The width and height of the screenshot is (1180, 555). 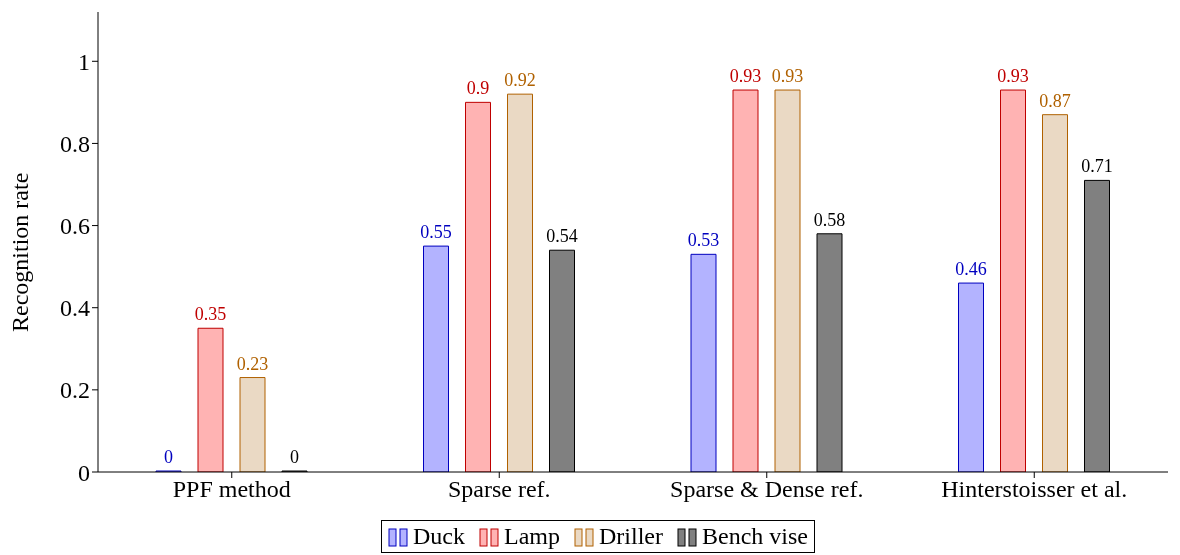 I want to click on legend-label: Duck, so click(x=439, y=536).